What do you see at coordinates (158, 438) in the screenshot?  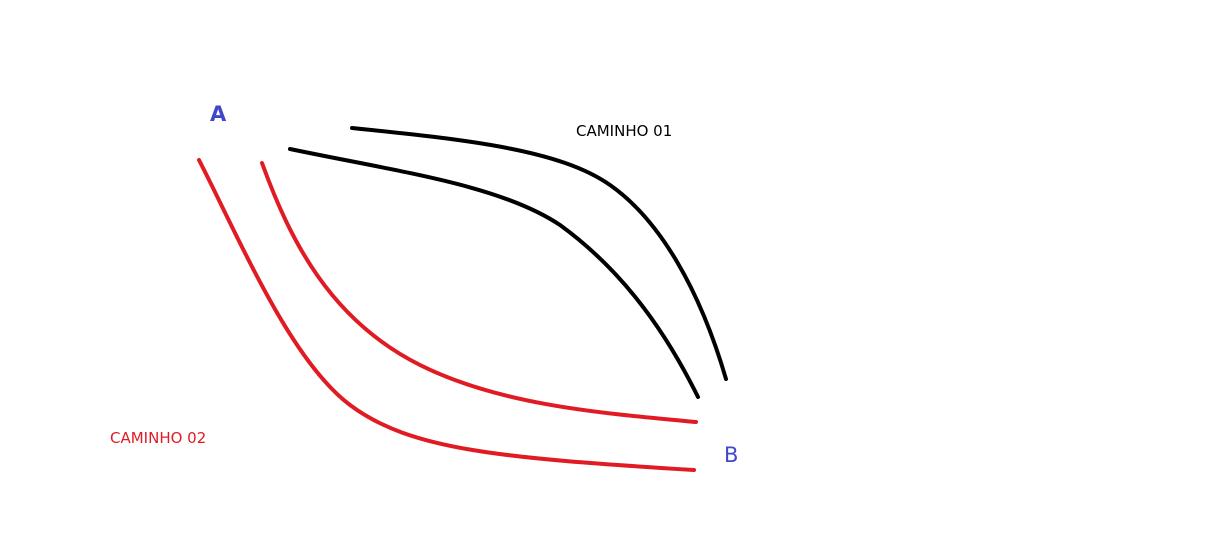 I see `path-02-label: CAMINHO 02` at bounding box center [158, 438].